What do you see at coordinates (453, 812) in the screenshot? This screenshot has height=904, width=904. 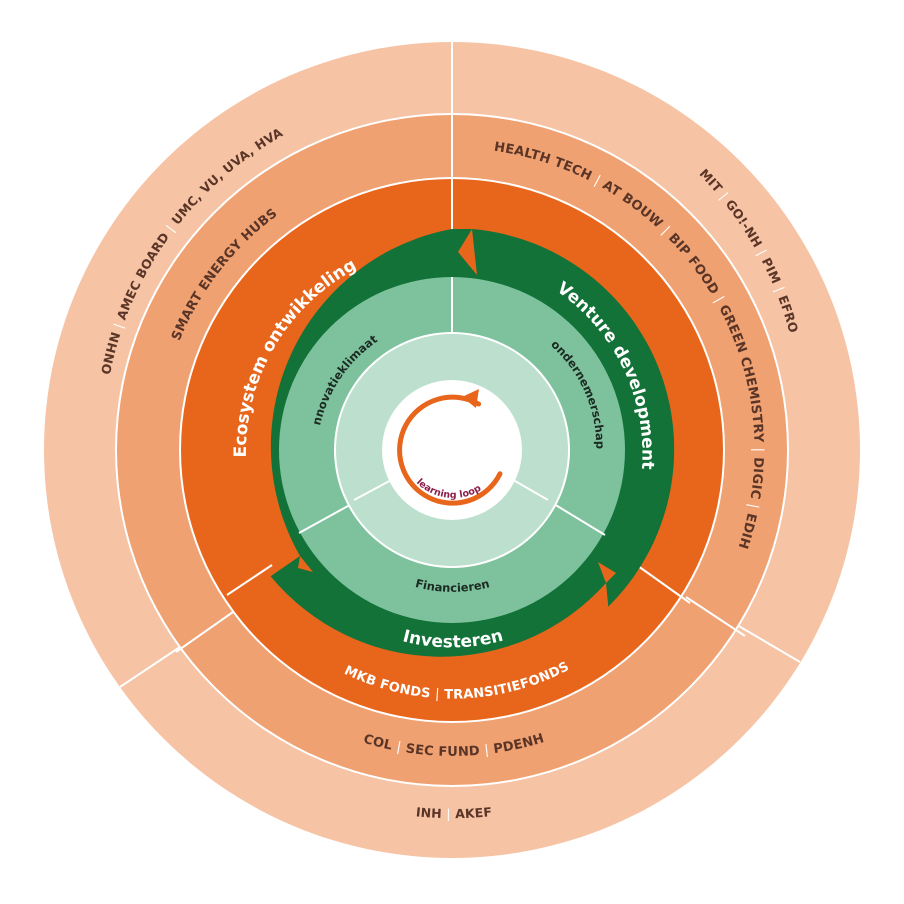 I see `investment-partners-label: INH | AKEF` at bounding box center [453, 812].